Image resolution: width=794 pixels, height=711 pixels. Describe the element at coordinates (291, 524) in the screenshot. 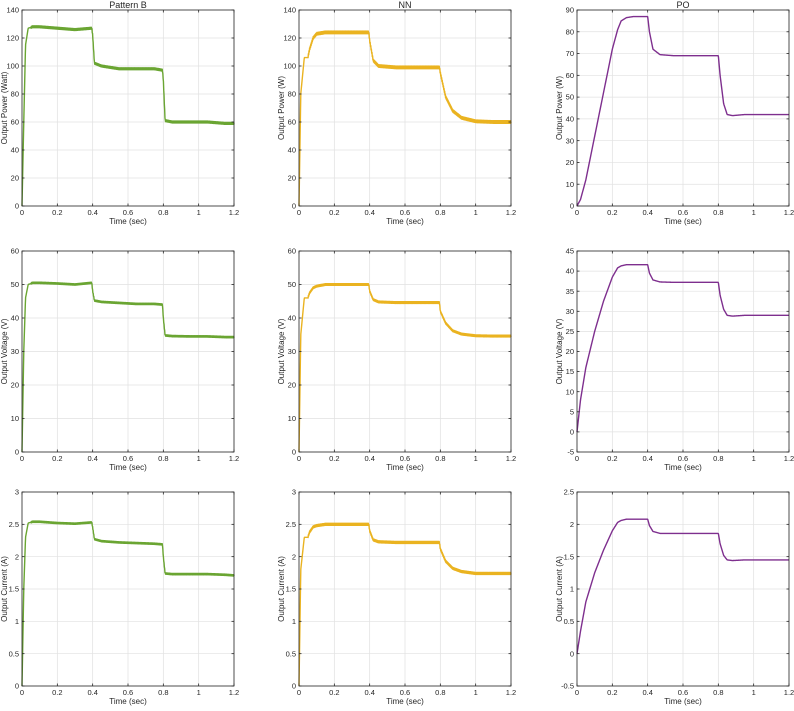

I see `y-tick-label: 2.5` at that location.